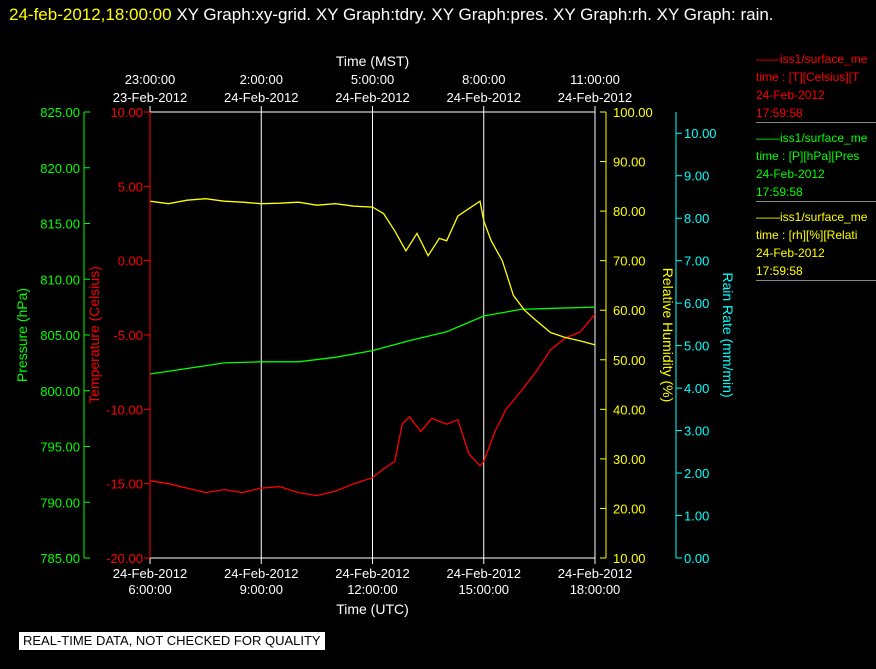 This screenshot has width=876, height=669. I want to click on pressure-tick-label: 785.00, so click(60, 558).